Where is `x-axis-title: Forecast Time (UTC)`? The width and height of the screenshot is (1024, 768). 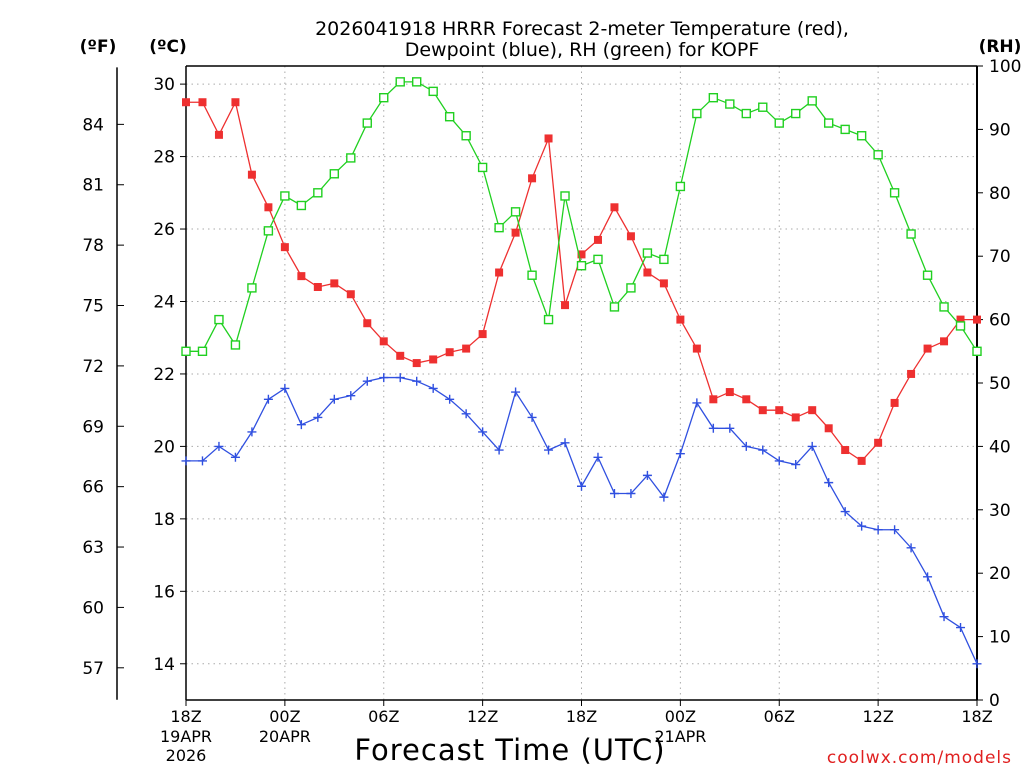 x-axis-title: Forecast Time (UTC) is located at coordinates (509, 750).